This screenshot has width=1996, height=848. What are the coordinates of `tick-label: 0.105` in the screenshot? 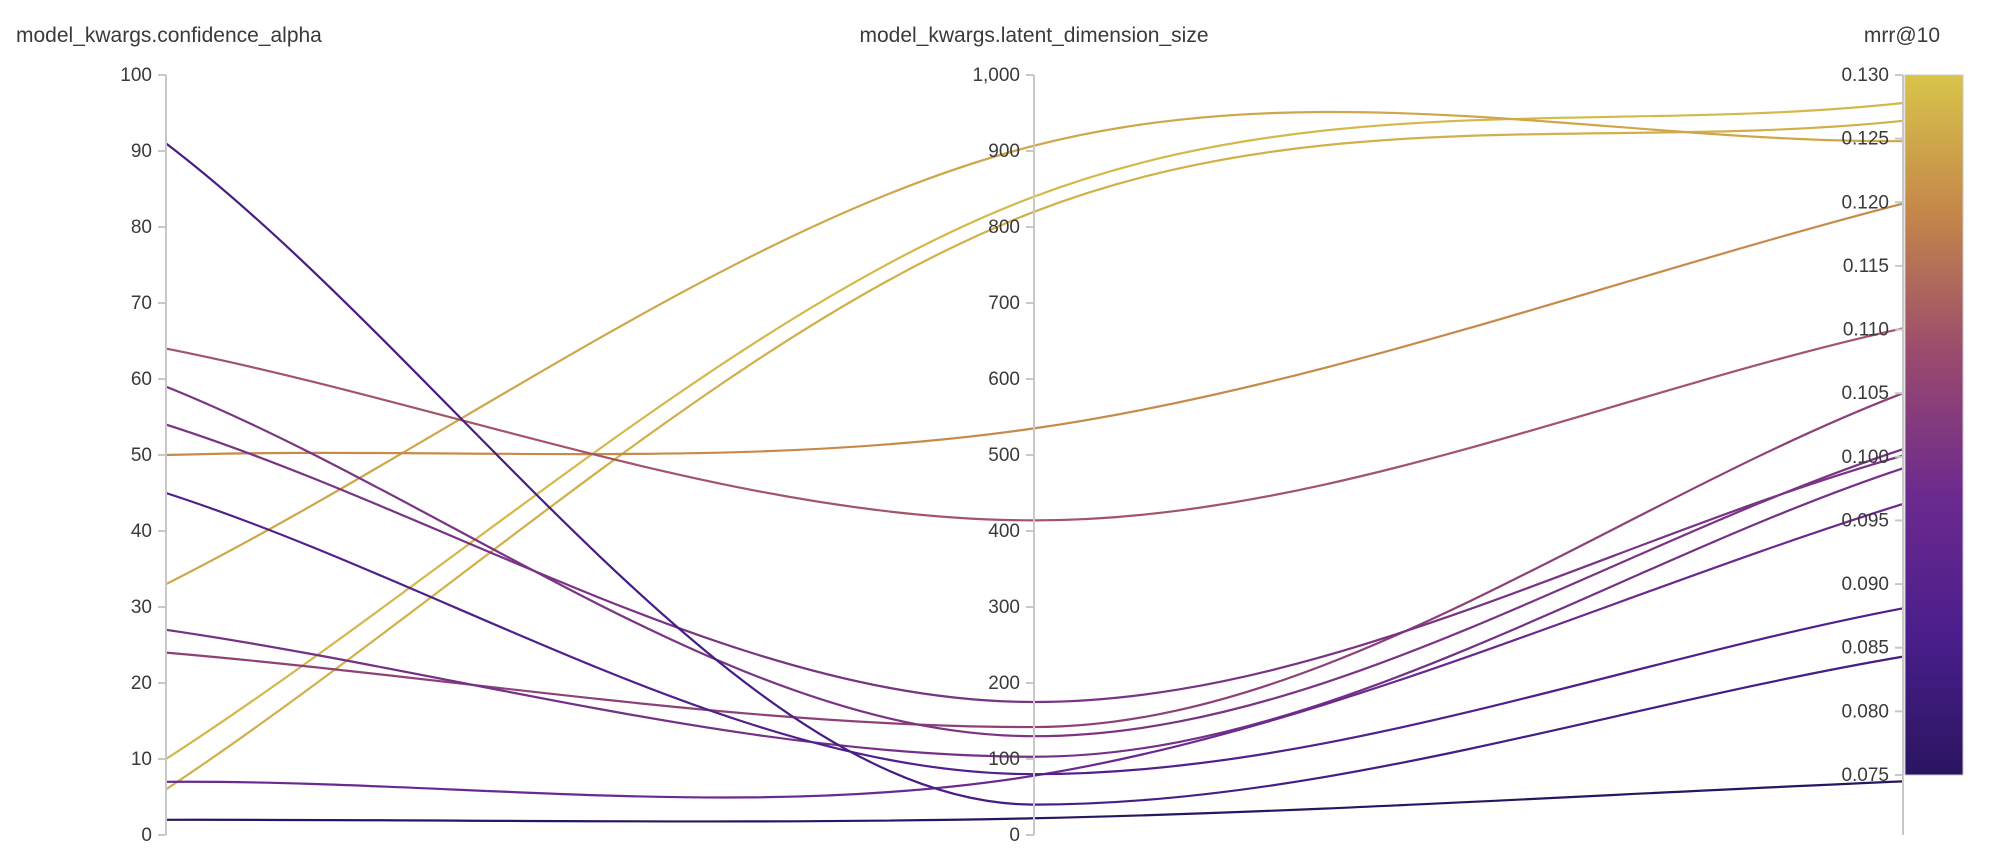 It's located at (1865, 393).